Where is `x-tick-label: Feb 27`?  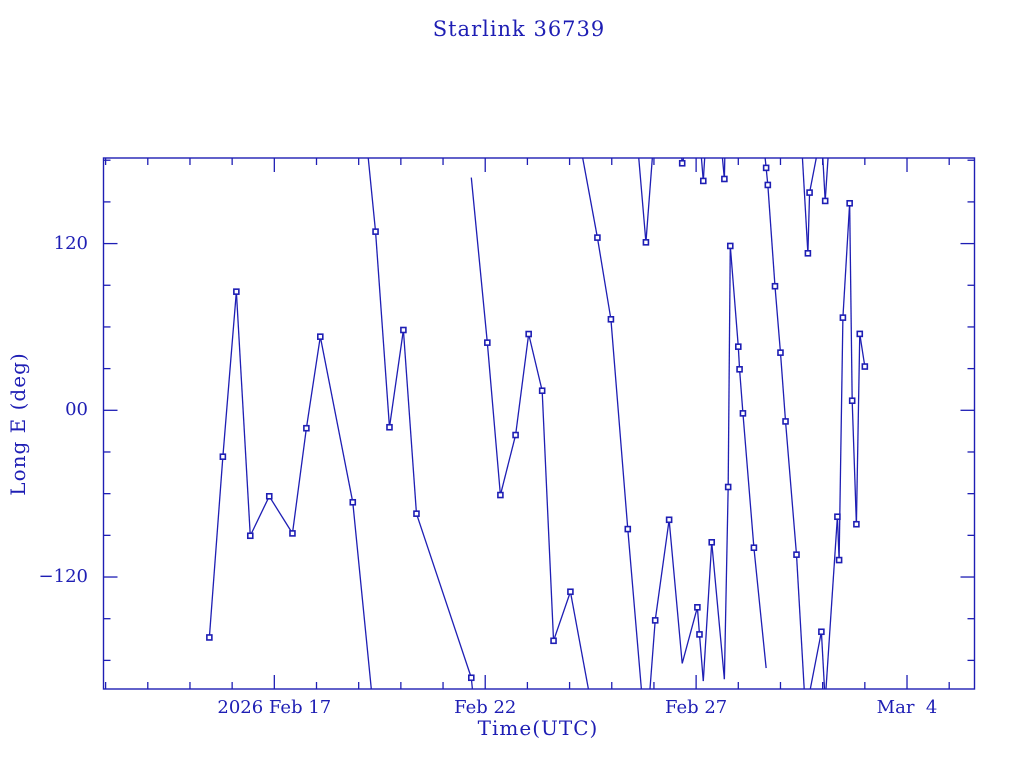
x-tick-label: Feb 27 is located at coordinates (696, 707).